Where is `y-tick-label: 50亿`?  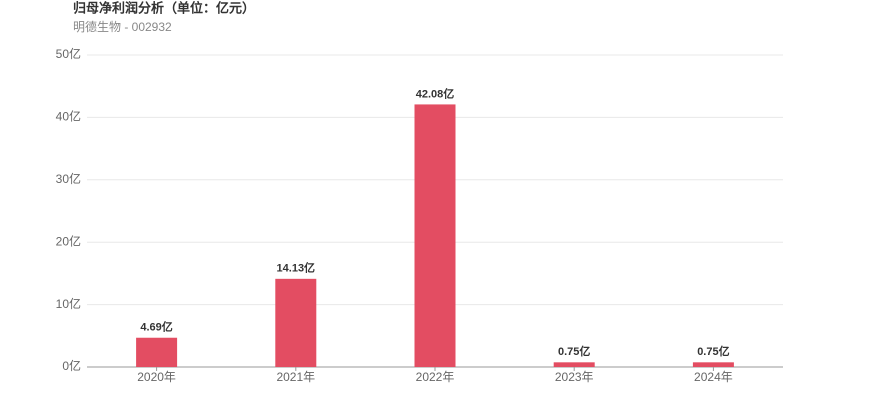 y-tick-label: 50亿 is located at coordinates (68, 53).